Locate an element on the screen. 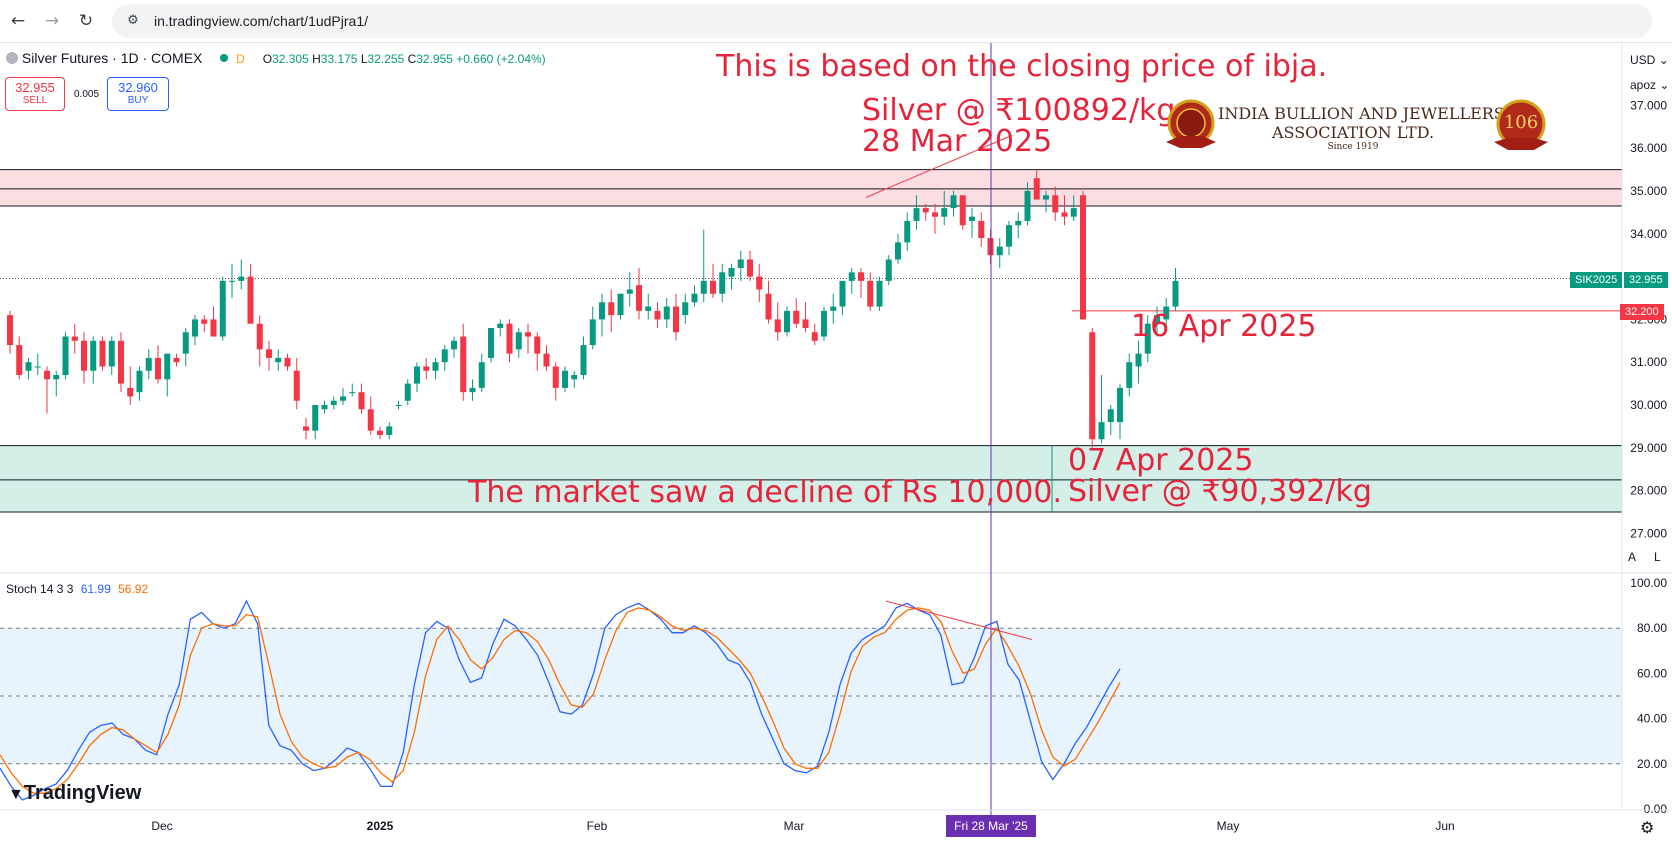  back-icon: ← is located at coordinates (18, 21).